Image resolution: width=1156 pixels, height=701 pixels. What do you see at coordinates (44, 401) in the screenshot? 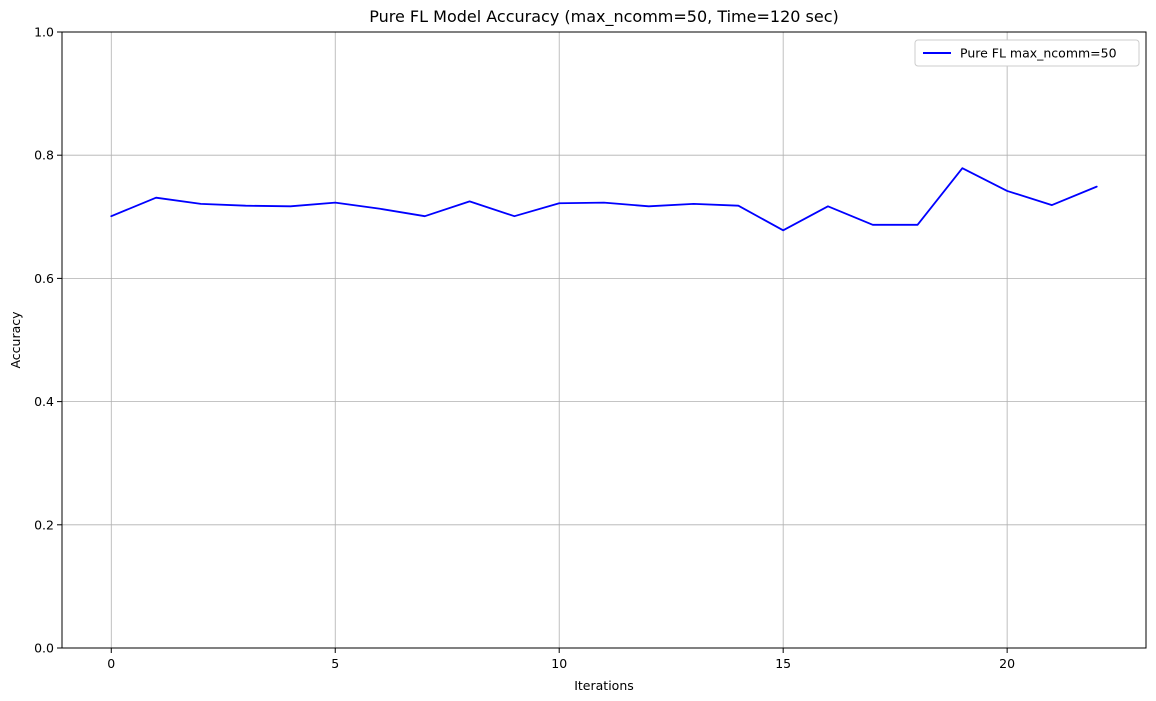
I see `y-tick-label-2: 0.4` at bounding box center [44, 401].